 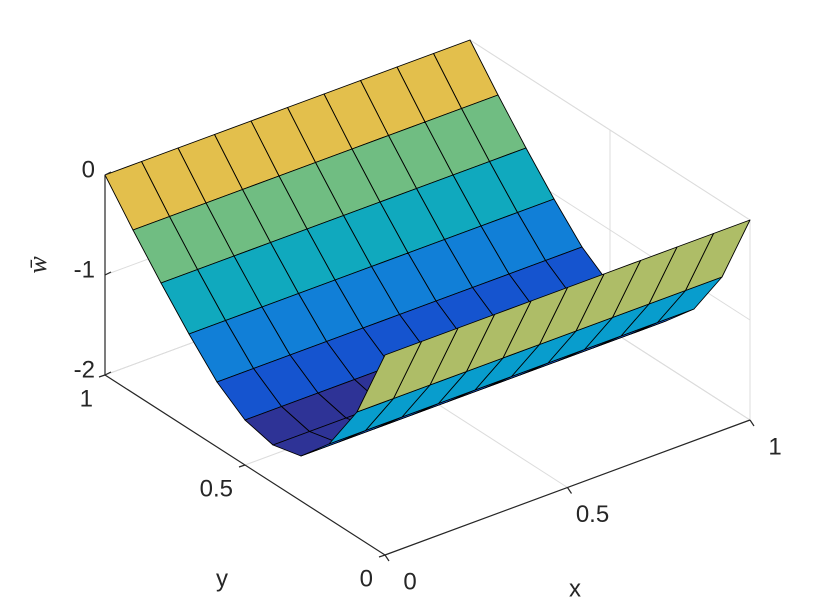 What do you see at coordinates (88, 169) in the screenshot?
I see `z-tick-label: 0` at bounding box center [88, 169].